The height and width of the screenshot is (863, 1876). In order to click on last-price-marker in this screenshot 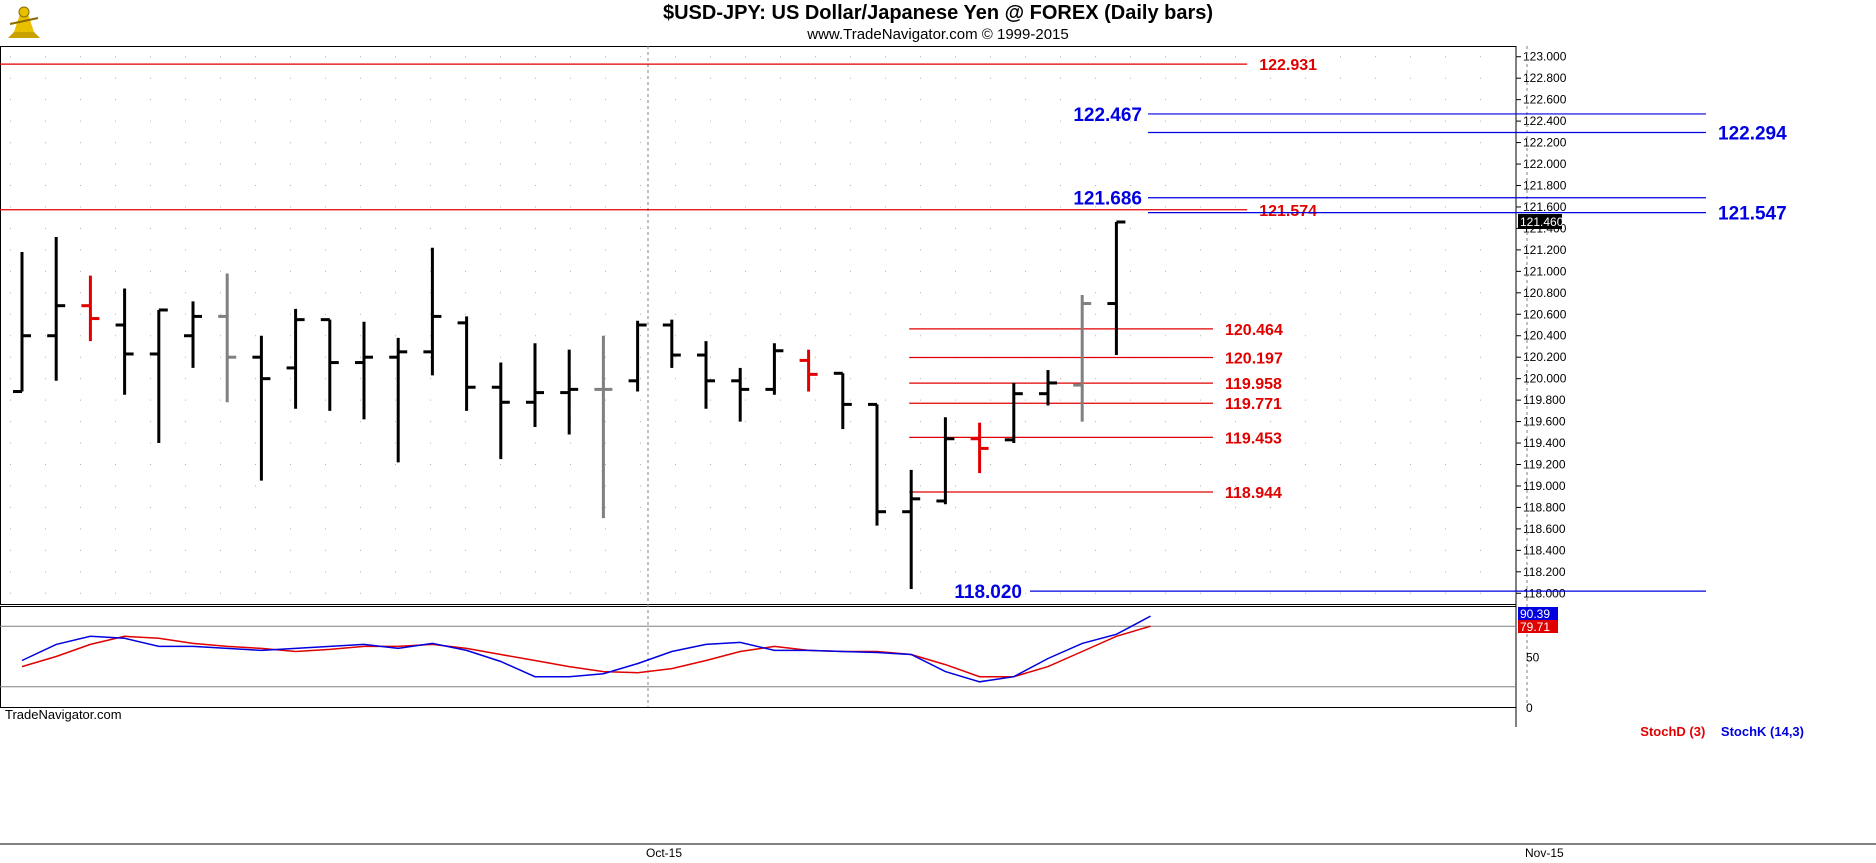, I will do `click(1540, 221)`.